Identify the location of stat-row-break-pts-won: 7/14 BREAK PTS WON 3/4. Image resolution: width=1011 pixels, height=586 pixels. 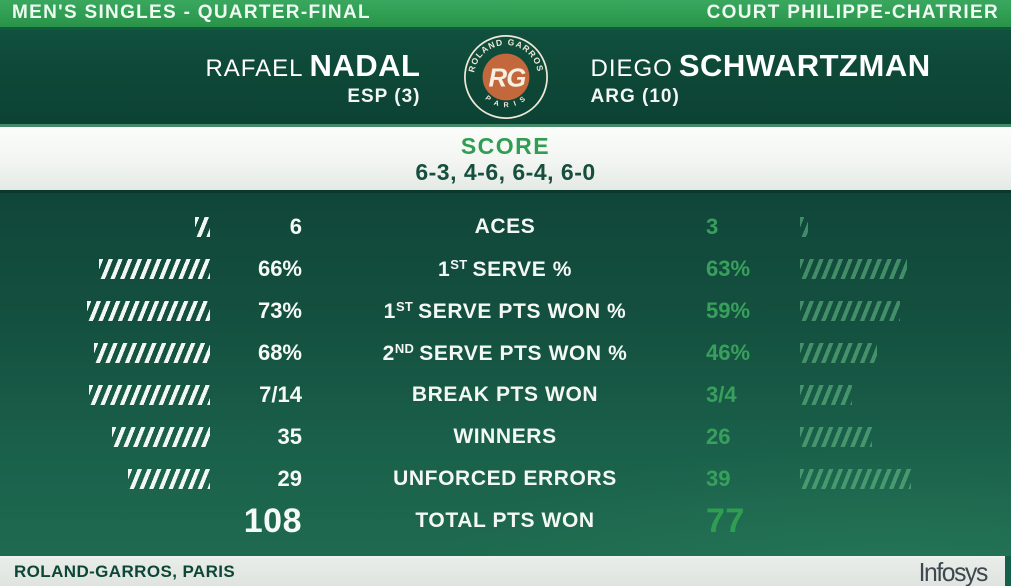
(505, 395).